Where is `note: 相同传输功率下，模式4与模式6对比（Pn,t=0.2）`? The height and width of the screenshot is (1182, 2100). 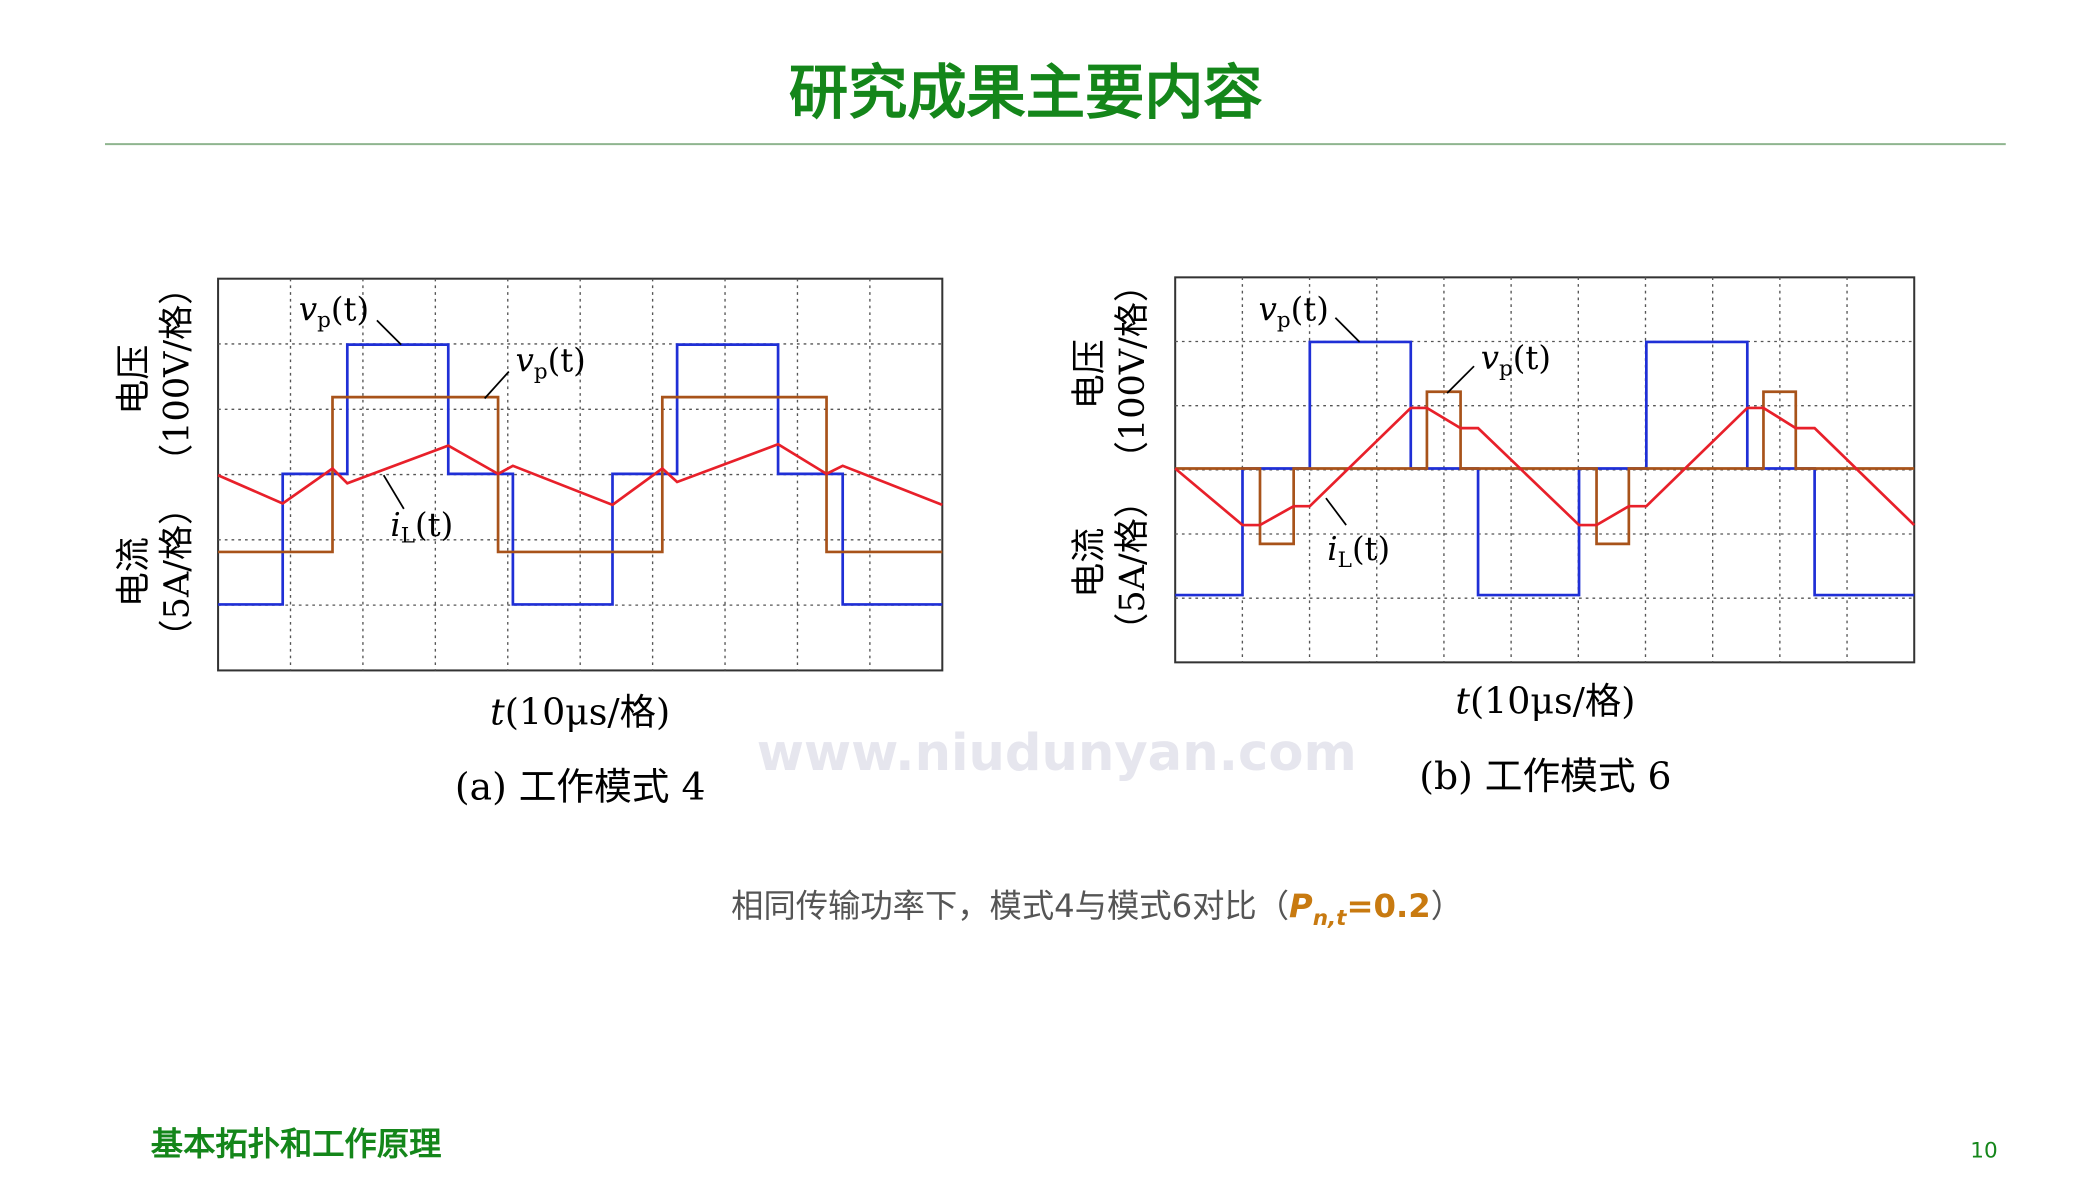 note: 相同传输功率下，模式4与模式6对比（Pn,t=0.2） is located at coordinates (1097, 909).